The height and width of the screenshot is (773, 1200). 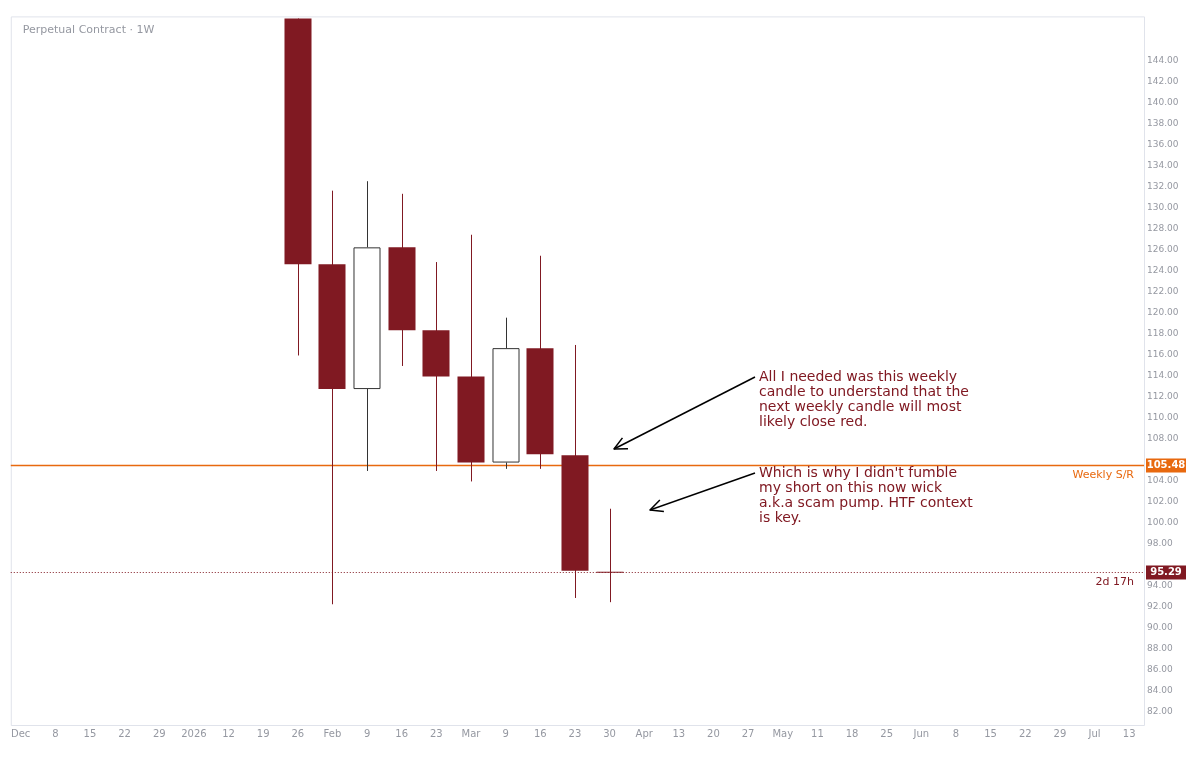 I want to click on x-tick-label: 27, so click(x=748, y=733).